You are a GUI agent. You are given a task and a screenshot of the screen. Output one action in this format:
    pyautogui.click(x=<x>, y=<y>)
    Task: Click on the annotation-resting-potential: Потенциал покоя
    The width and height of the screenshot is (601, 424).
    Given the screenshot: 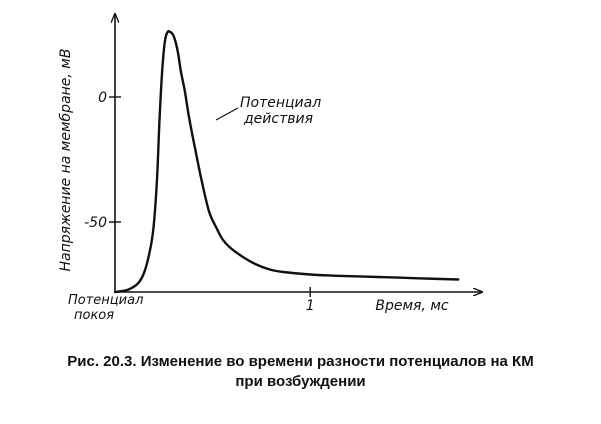 What is the action you would take?
    pyautogui.click(x=108, y=308)
    